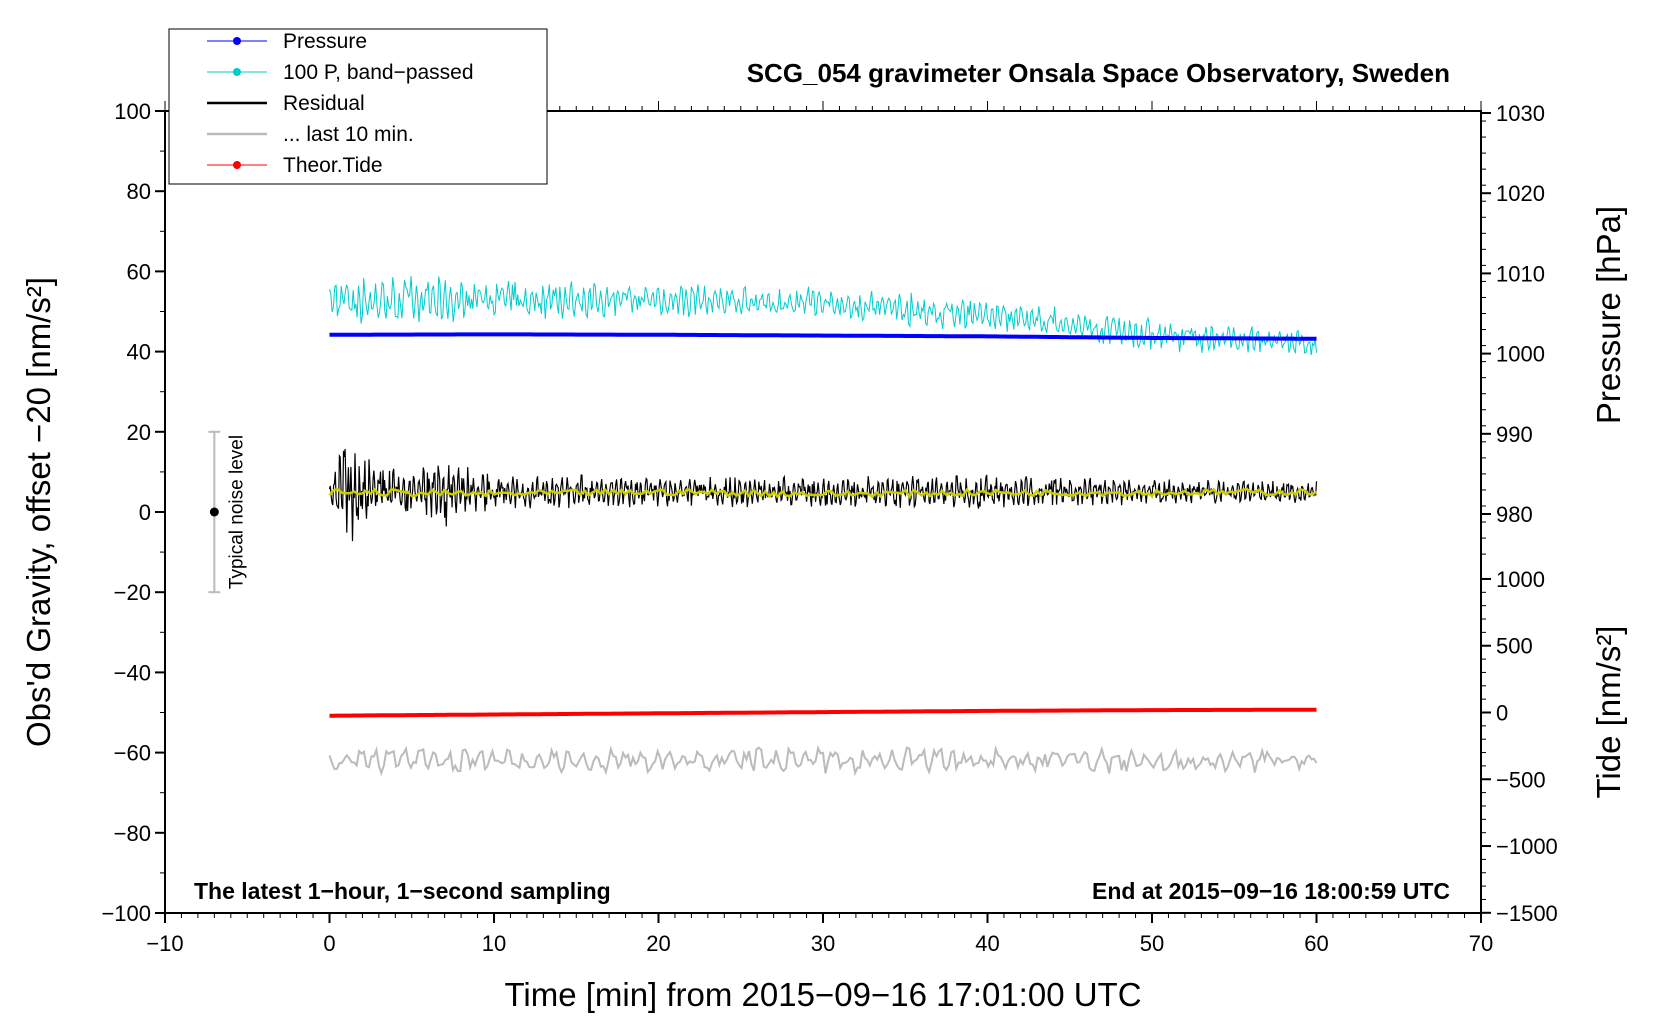 The width and height of the screenshot is (1660, 1020). What do you see at coordinates (139, 432) in the screenshot?
I see `y-tick-label: 20` at bounding box center [139, 432].